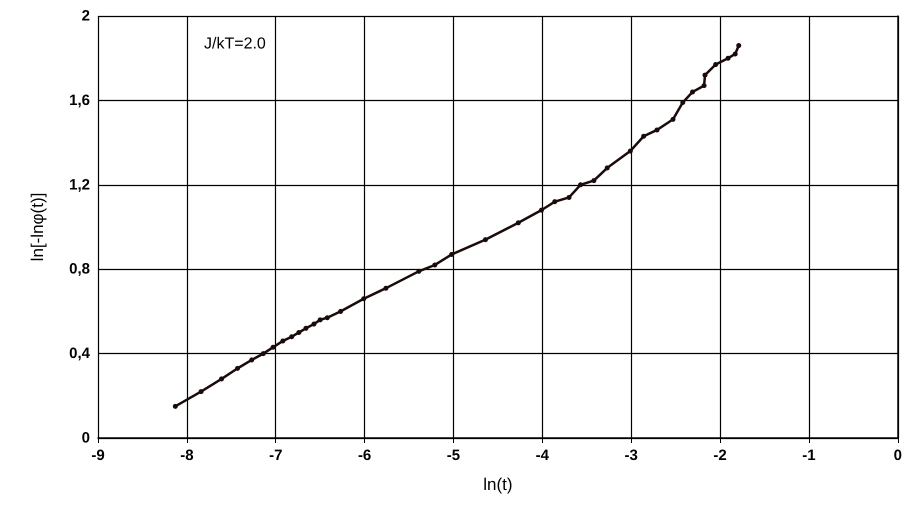 The image size is (913, 531). What do you see at coordinates (235, 44) in the screenshot?
I see `annotation: J/kT=2.0` at bounding box center [235, 44].